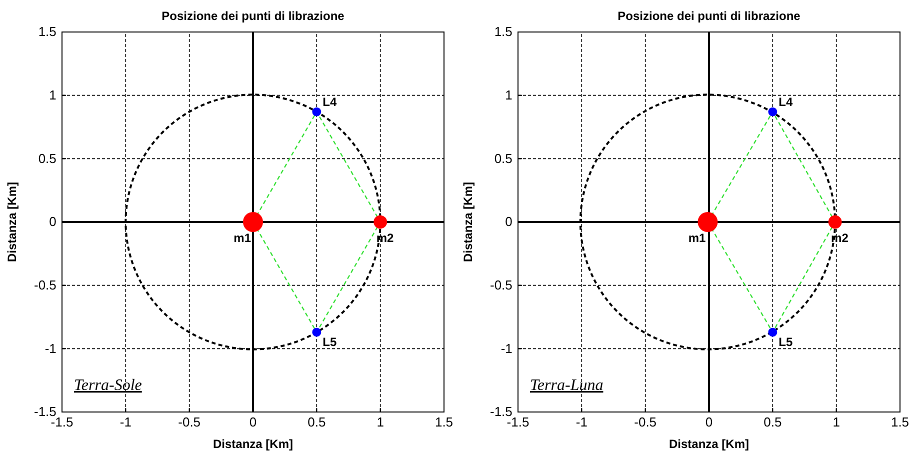 Image resolution: width=911 pixels, height=455 pixels. What do you see at coordinates (567, 385) in the screenshot?
I see `annotation: Terra-Luna` at bounding box center [567, 385].